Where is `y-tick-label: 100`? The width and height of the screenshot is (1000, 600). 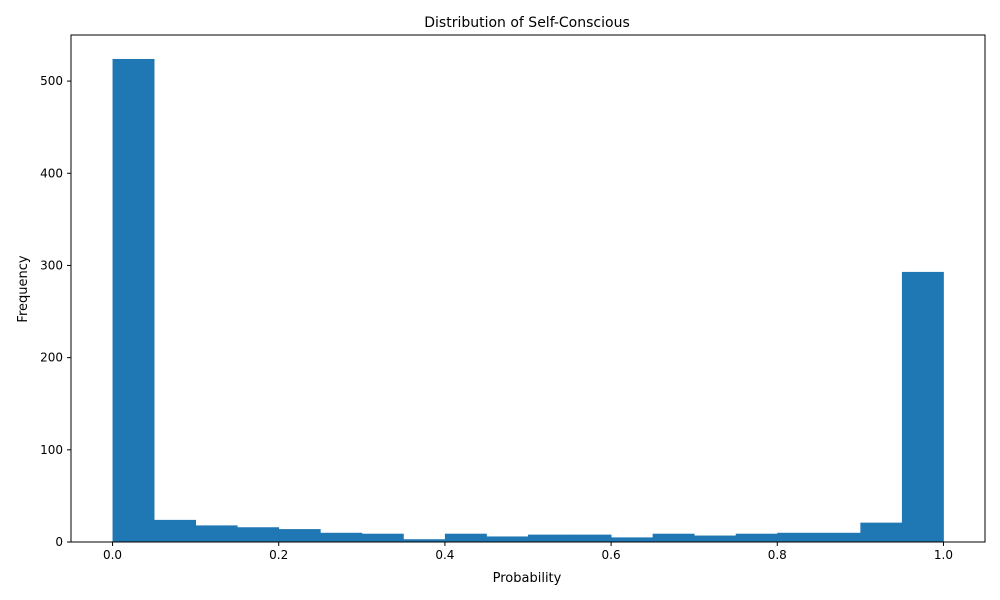
y-tick-label: 100 is located at coordinates (51, 450).